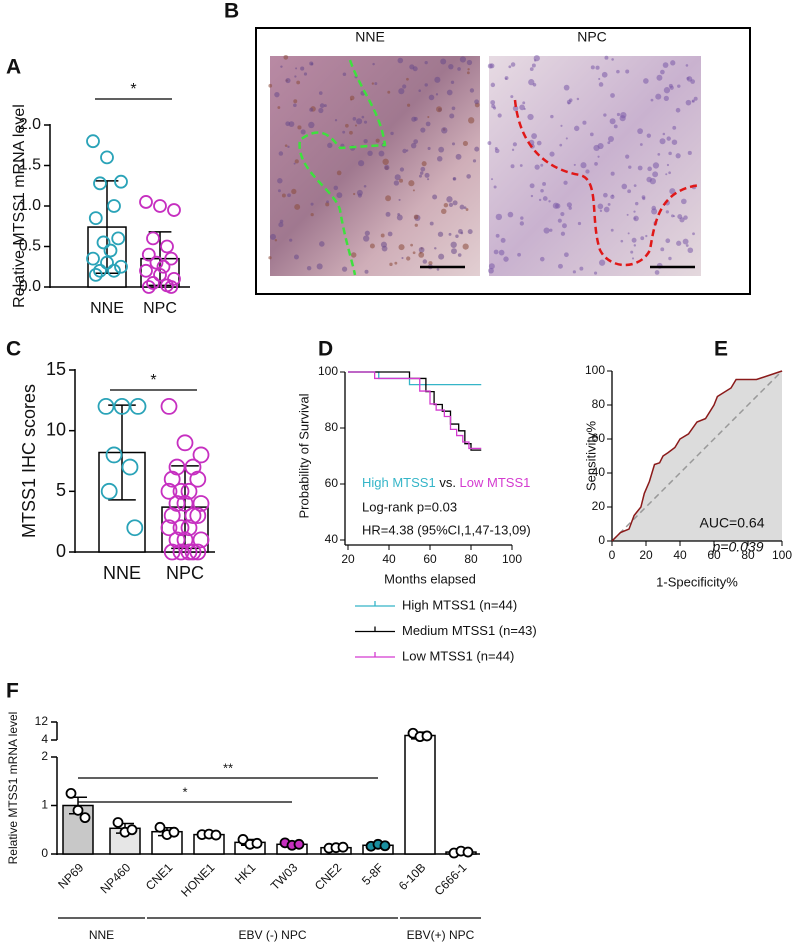 This screenshot has width=796, height=948. What do you see at coordinates (303, 455) in the screenshot?
I see `y-axis-label: Probability of Survival` at bounding box center [303, 455].